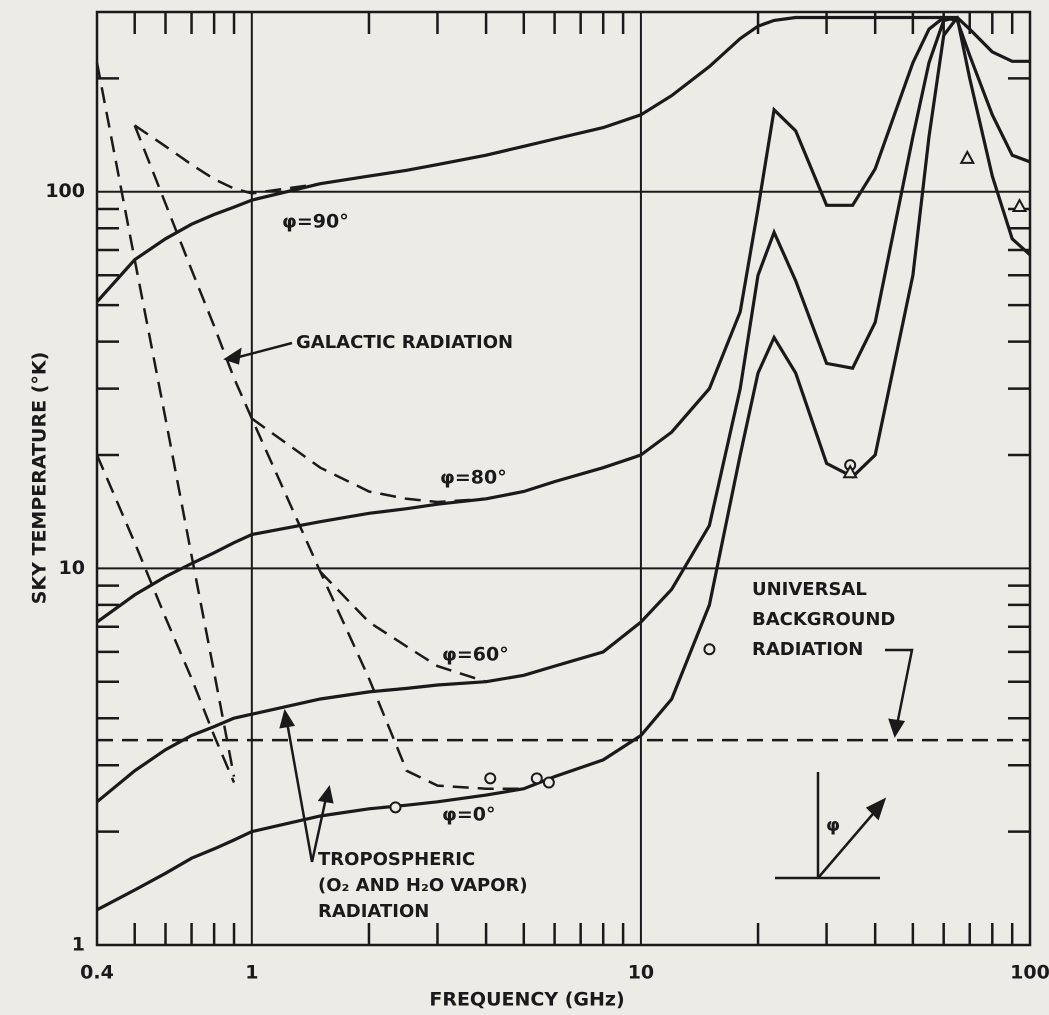  Describe the element at coordinates (526, 1000) in the screenshot. I see `x-axis-label: FREQUENCY (GHz)` at that location.